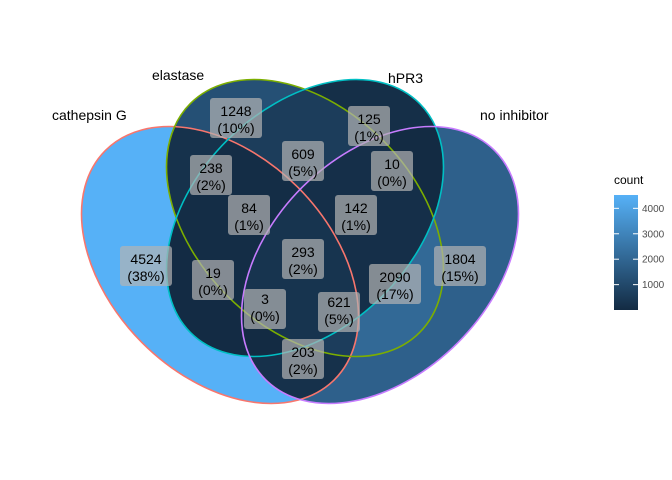 This screenshot has width=672, height=480. I want to click on legend-title: count, so click(629, 180).